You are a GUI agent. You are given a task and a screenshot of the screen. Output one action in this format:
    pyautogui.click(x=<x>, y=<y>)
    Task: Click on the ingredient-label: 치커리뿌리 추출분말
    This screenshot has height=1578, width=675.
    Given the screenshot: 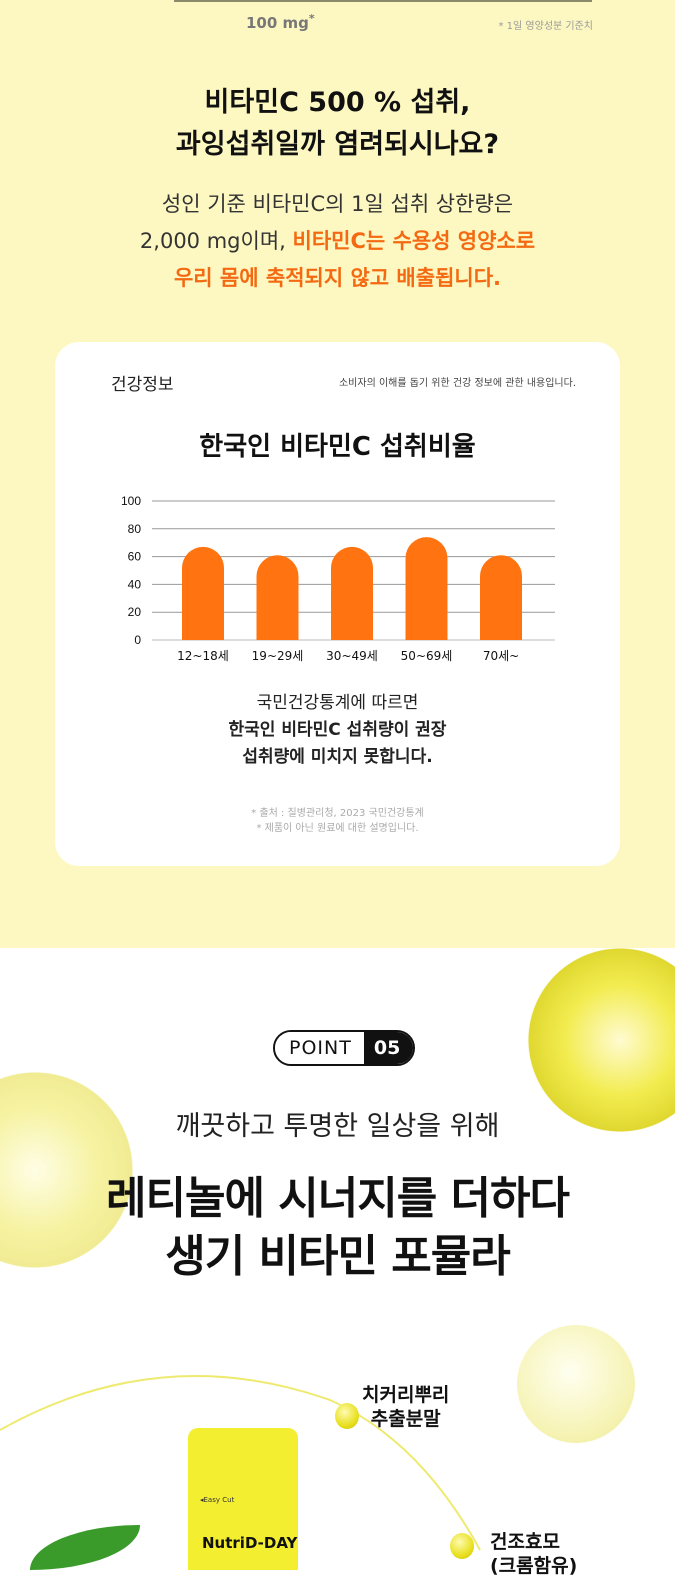 What is the action you would take?
    pyautogui.click(x=406, y=1407)
    